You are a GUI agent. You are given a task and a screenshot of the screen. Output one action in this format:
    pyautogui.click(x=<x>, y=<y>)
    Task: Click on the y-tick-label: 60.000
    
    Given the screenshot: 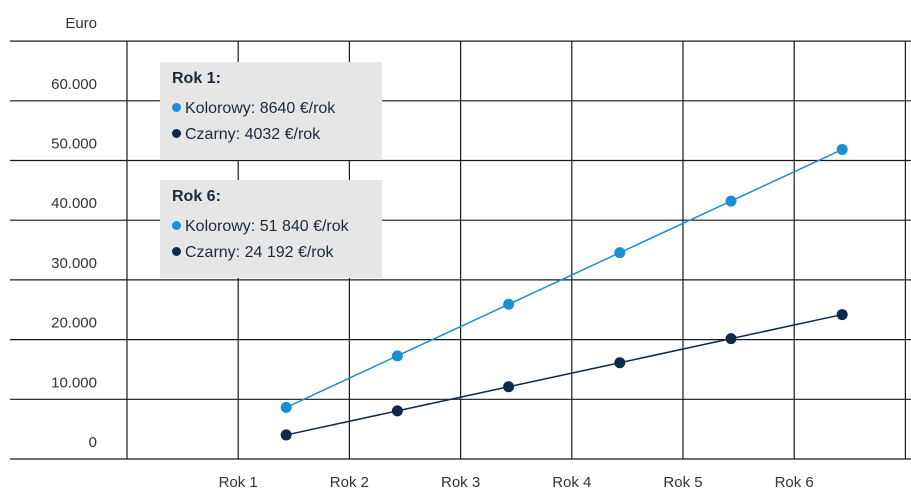 What is the action you would take?
    pyautogui.click(x=74, y=84)
    